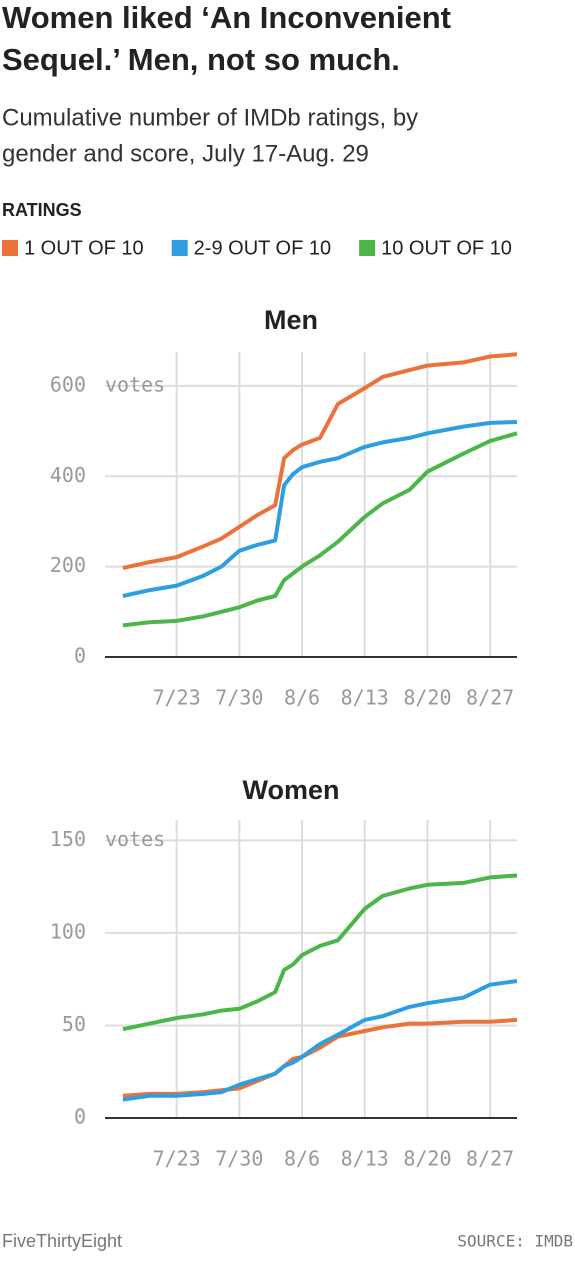 The height and width of the screenshot is (1261, 575). Describe the element at coordinates (68, 475) in the screenshot. I see `y-tick-label: 400` at that location.